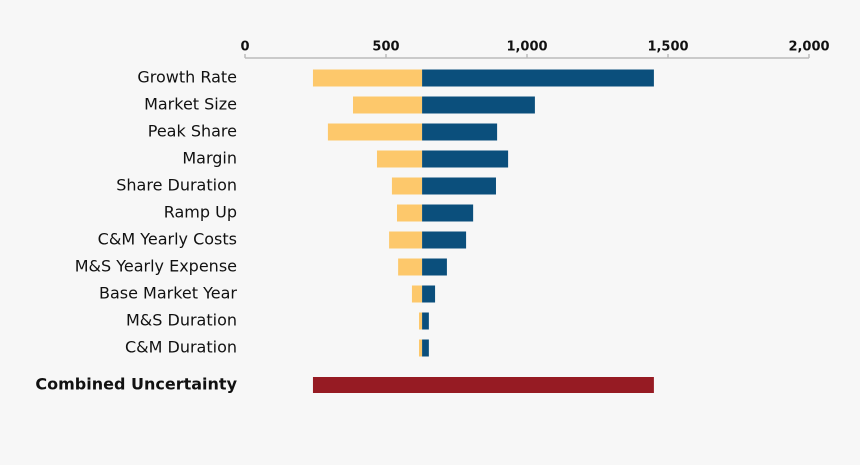 Image resolution: width=860 pixels, height=465 pixels. What do you see at coordinates (156, 266) in the screenshot?
I see `category-label: M&S Yearly Expense` at bounding box center [156, 266].